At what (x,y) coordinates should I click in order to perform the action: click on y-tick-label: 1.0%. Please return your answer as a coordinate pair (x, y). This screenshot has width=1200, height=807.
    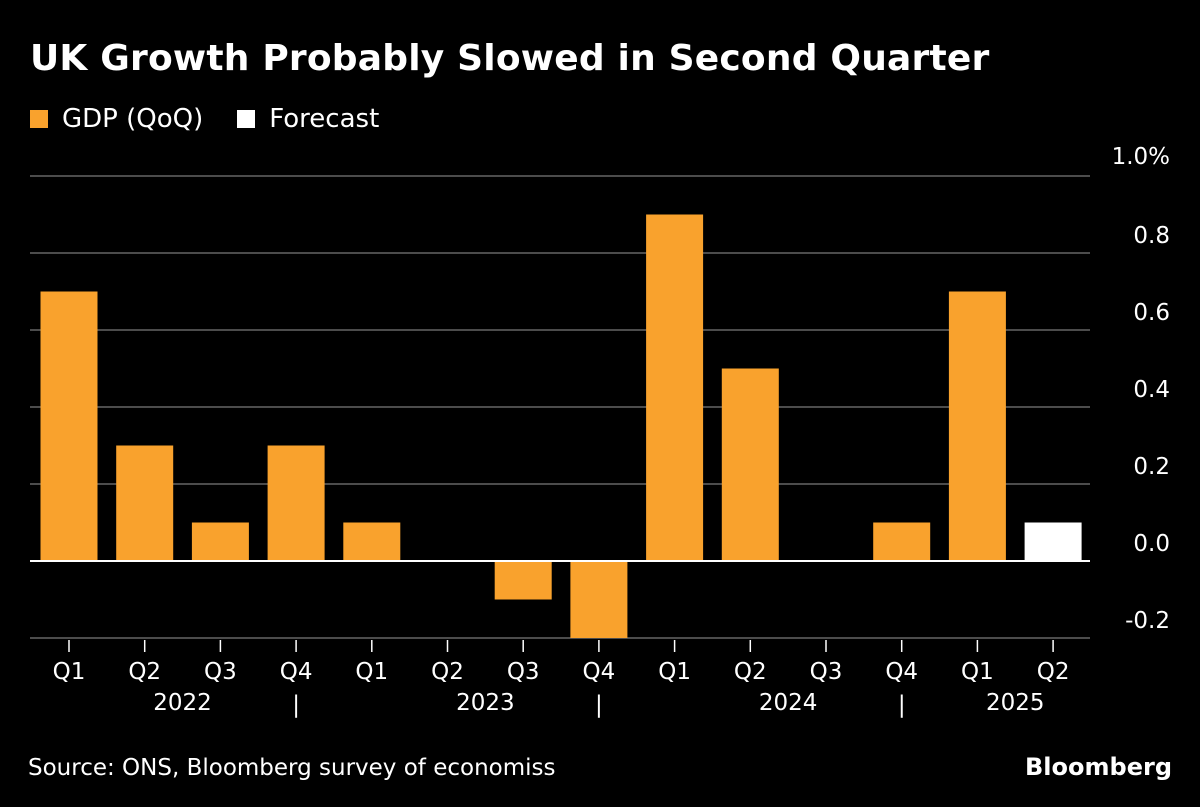
    Looking at the image, I should click on (1141, 157).